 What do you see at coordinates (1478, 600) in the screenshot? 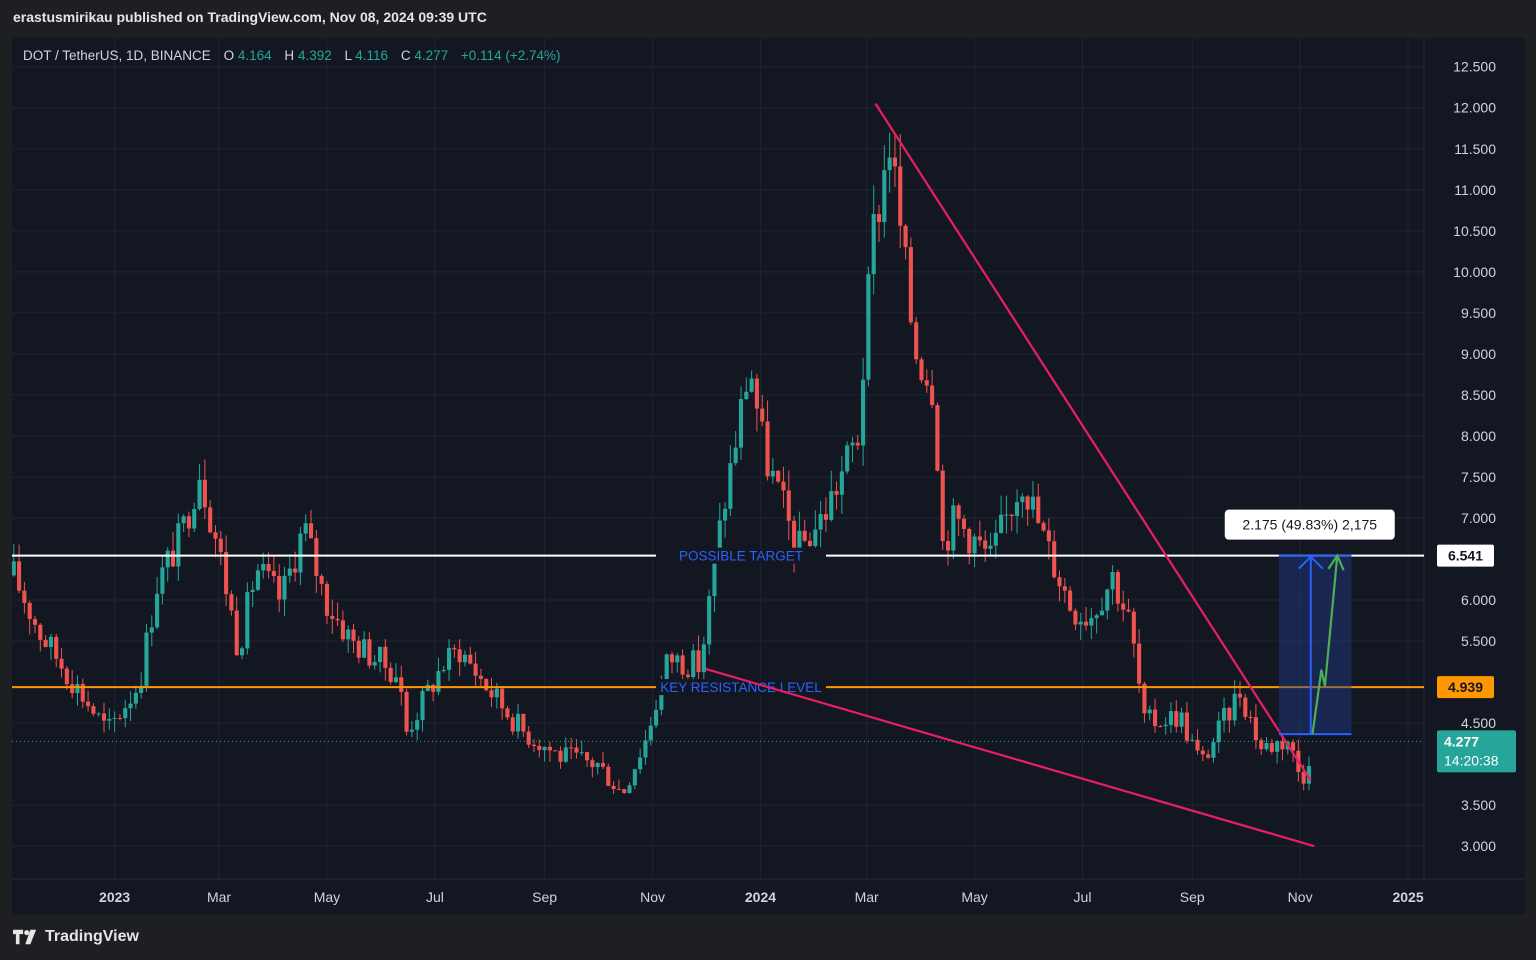
I see `price-tick-label: 6.000` at bounding box center [1478, 600].